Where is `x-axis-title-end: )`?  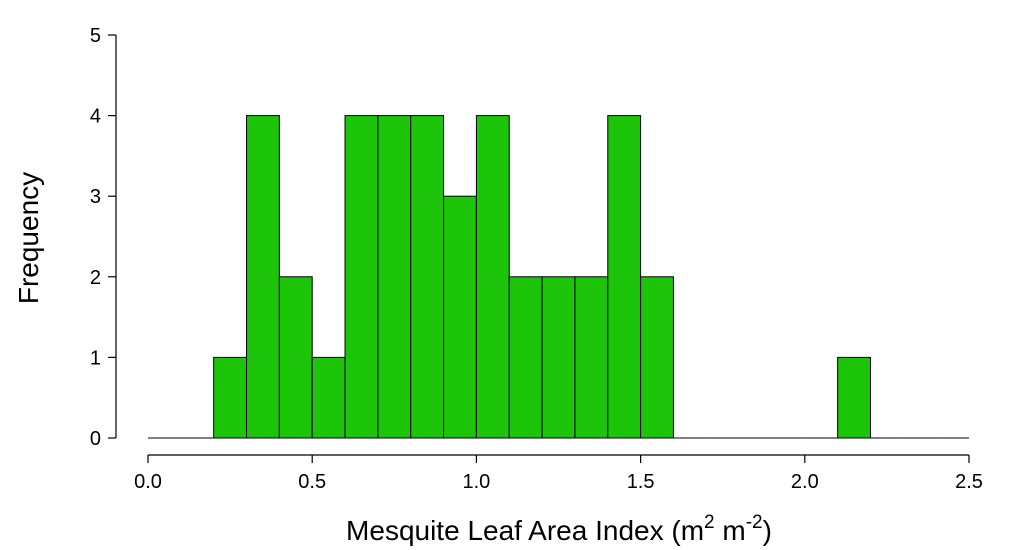
x-axis-title-end: ) is located at coordinates (767, 530).